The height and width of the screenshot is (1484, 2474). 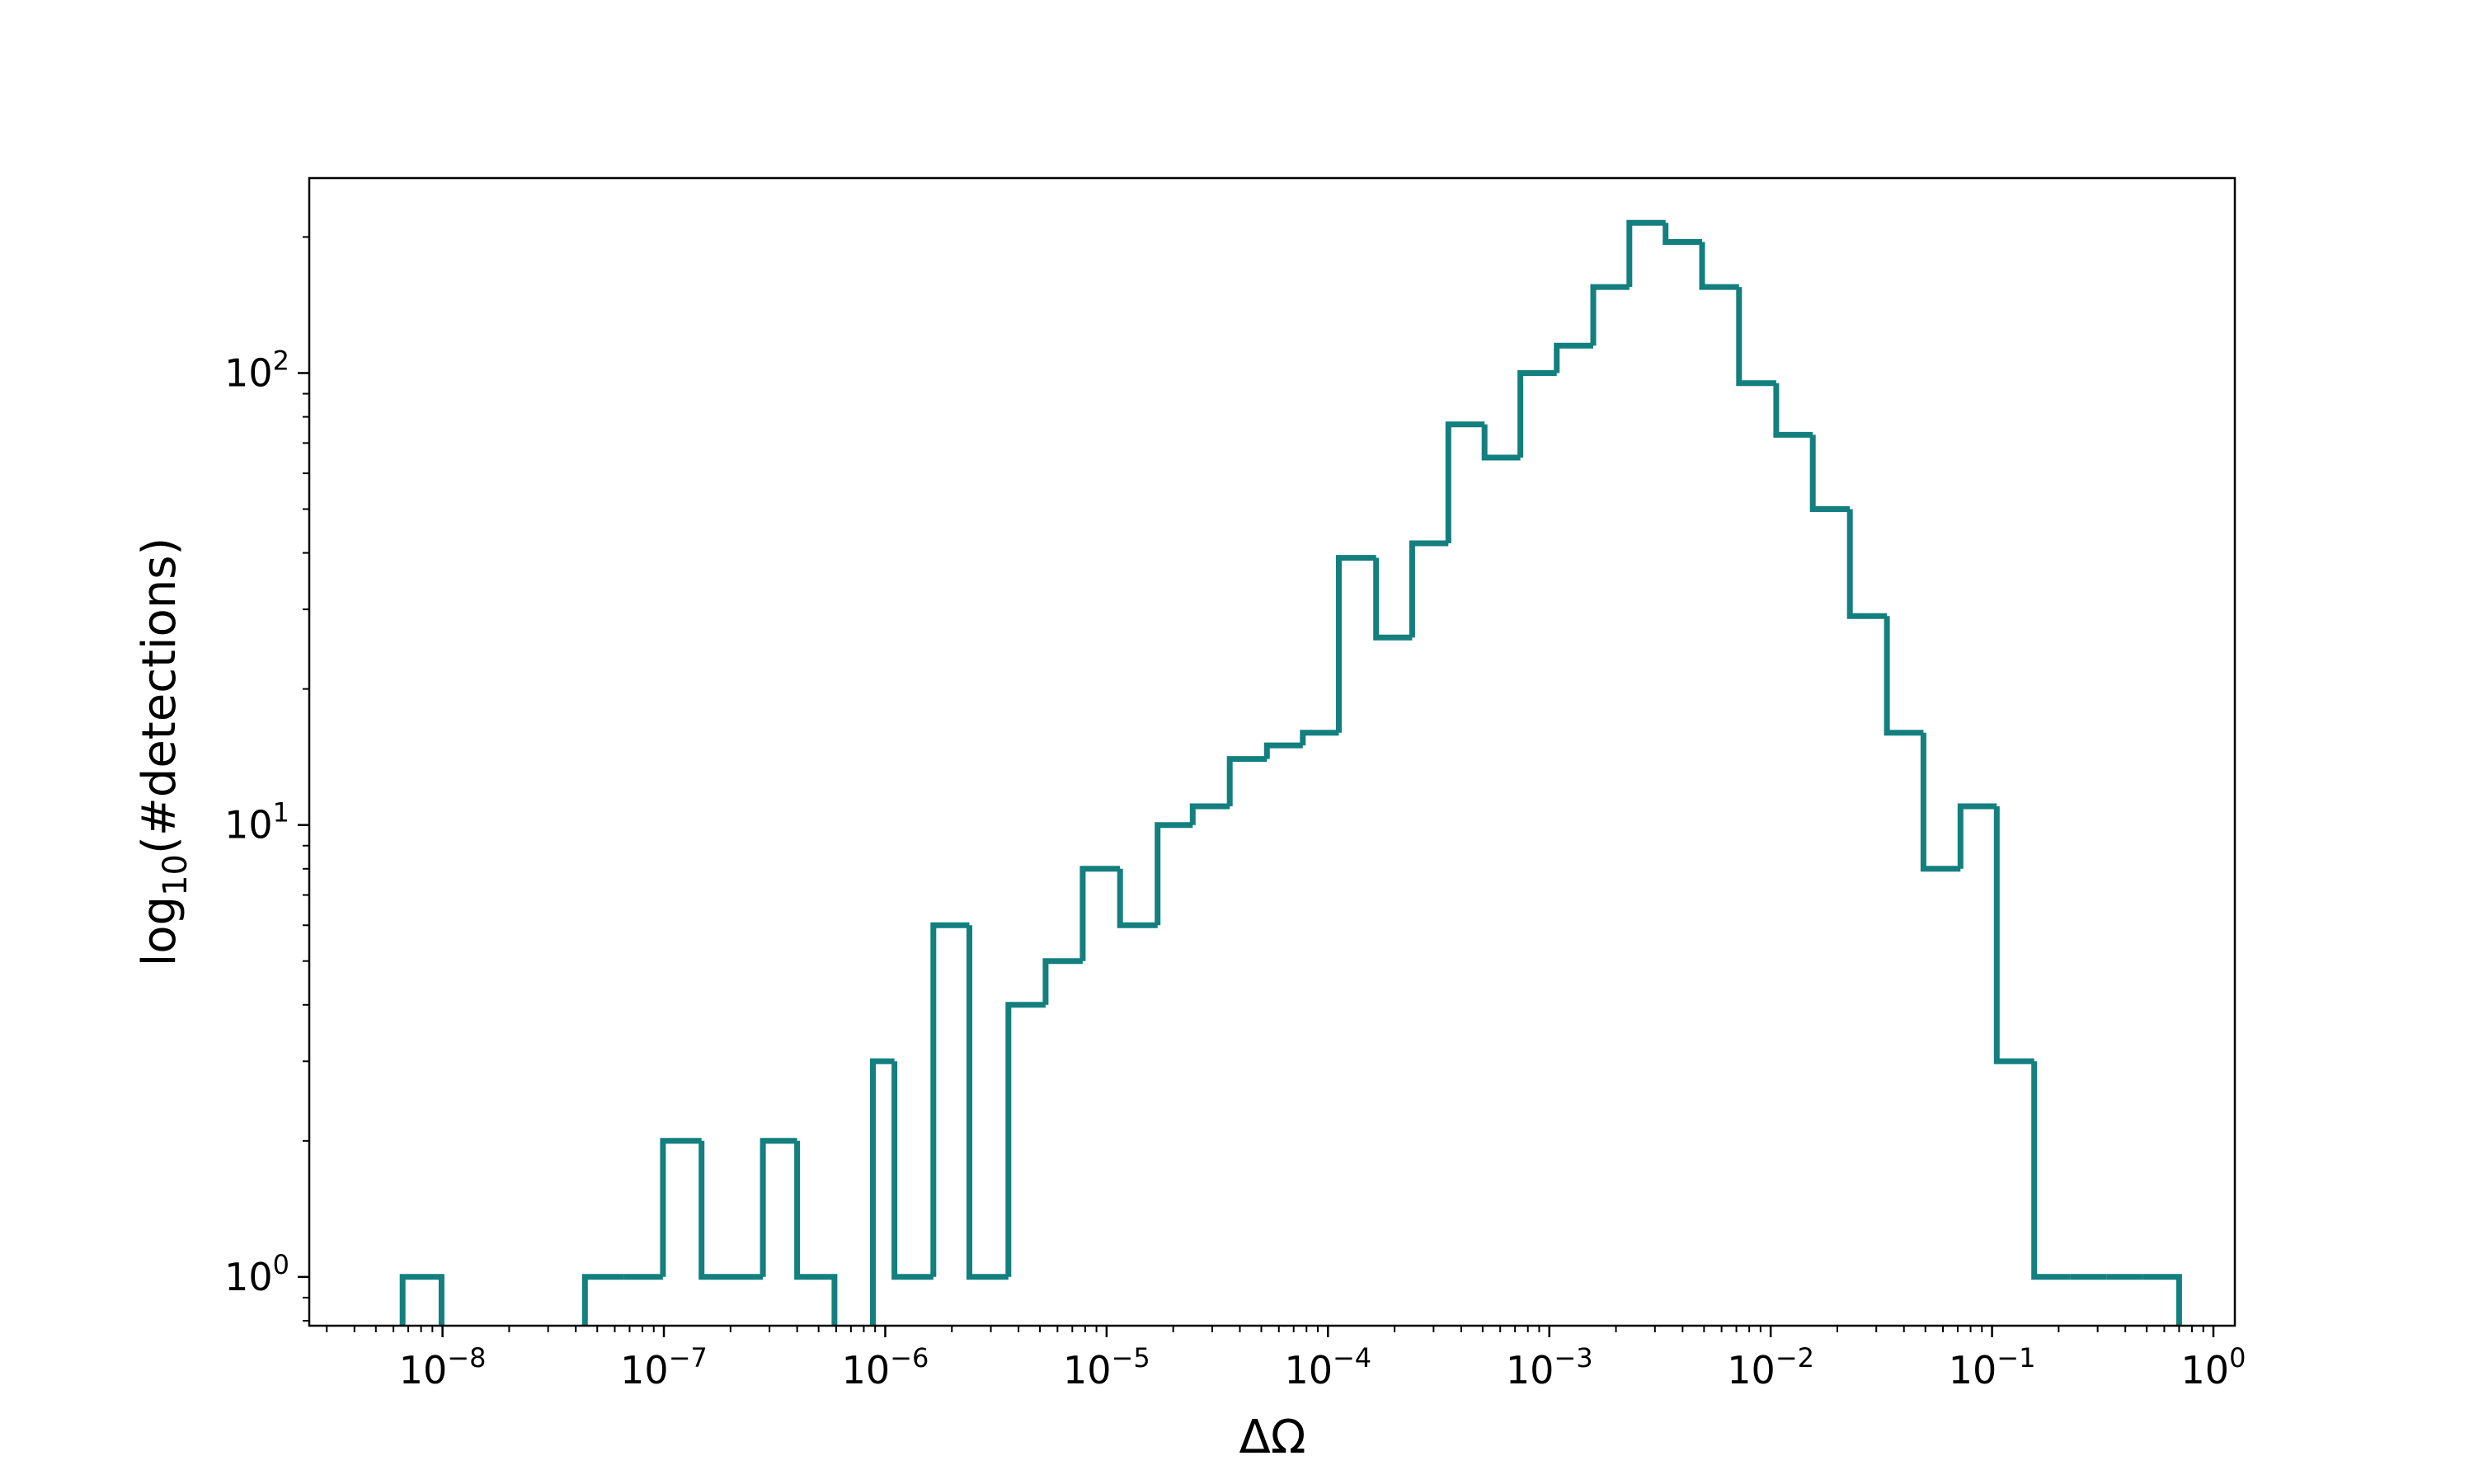 I want to click on y-axis-label: log10(#detections), so click(x=164, y=752).